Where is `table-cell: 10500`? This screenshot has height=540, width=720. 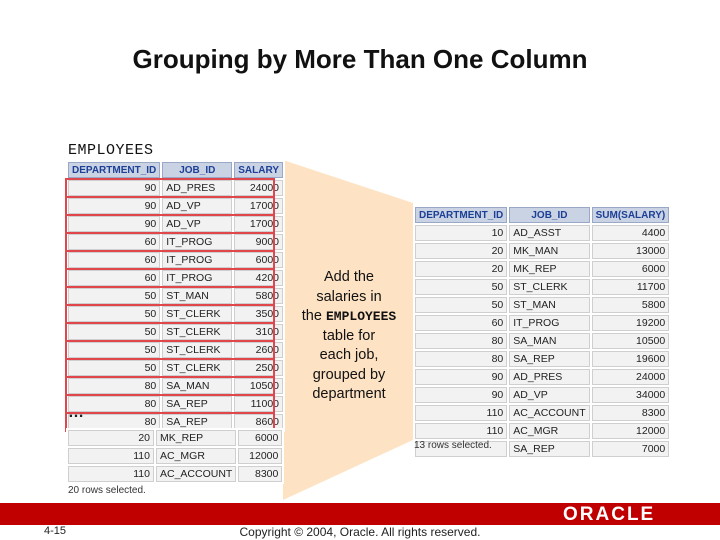 table-cell: 10500 is located at coordinates (630, 341).